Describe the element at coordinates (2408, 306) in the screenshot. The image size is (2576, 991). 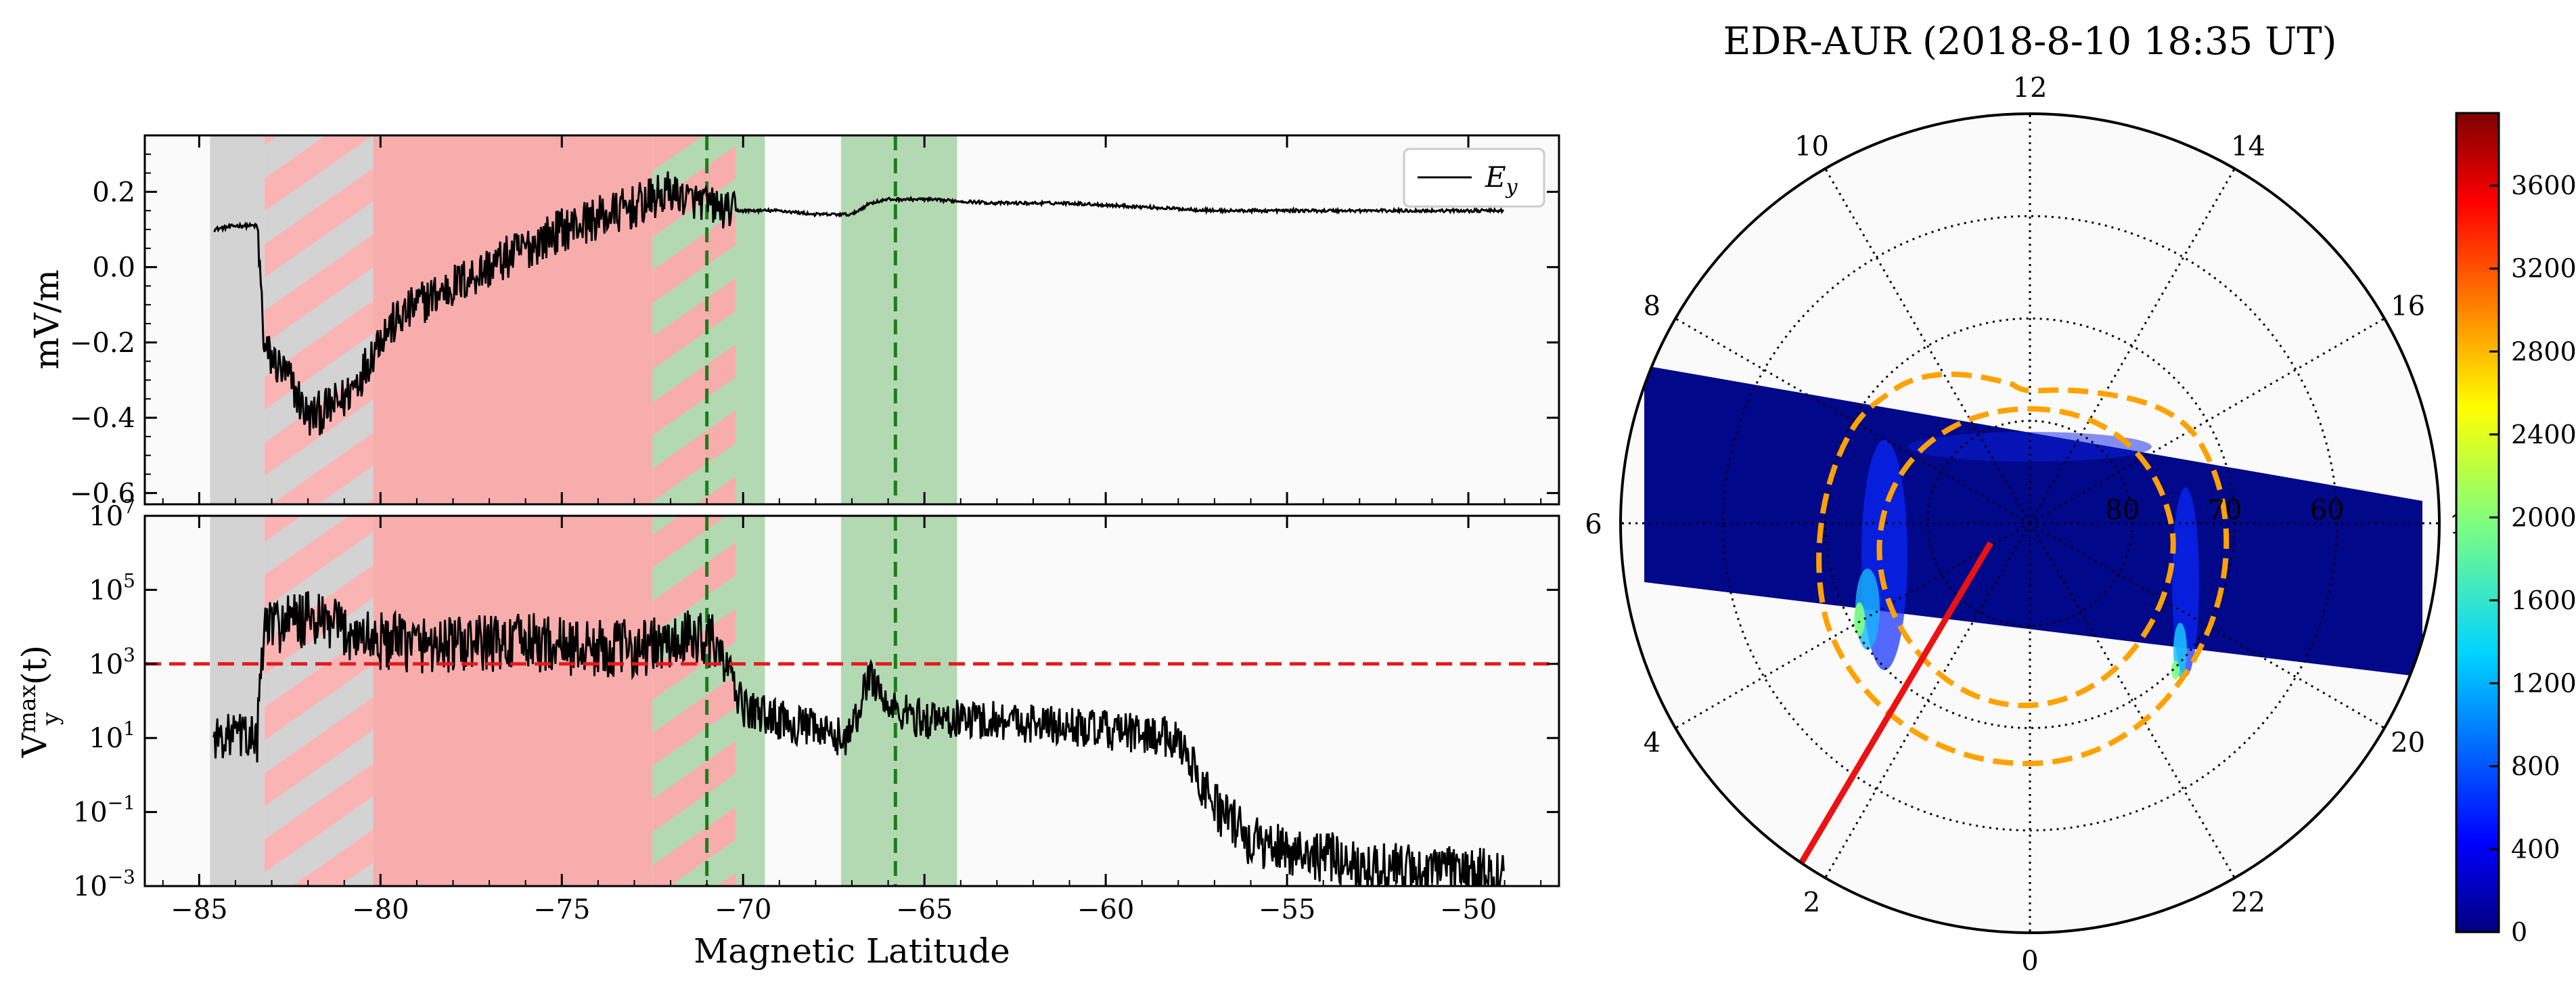
I see `mlt-label: 16` at that location.